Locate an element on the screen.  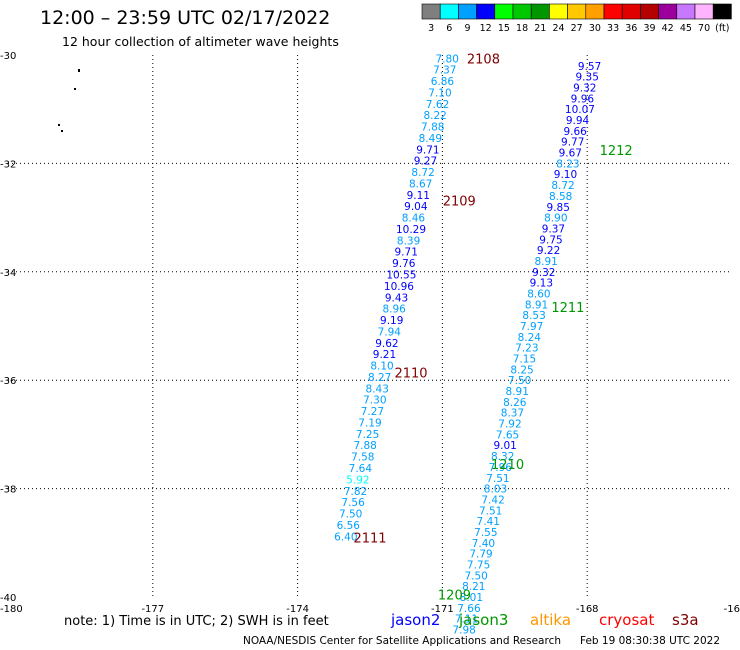
swh-value-label: 9.57 is located at coordinates (589, 67).